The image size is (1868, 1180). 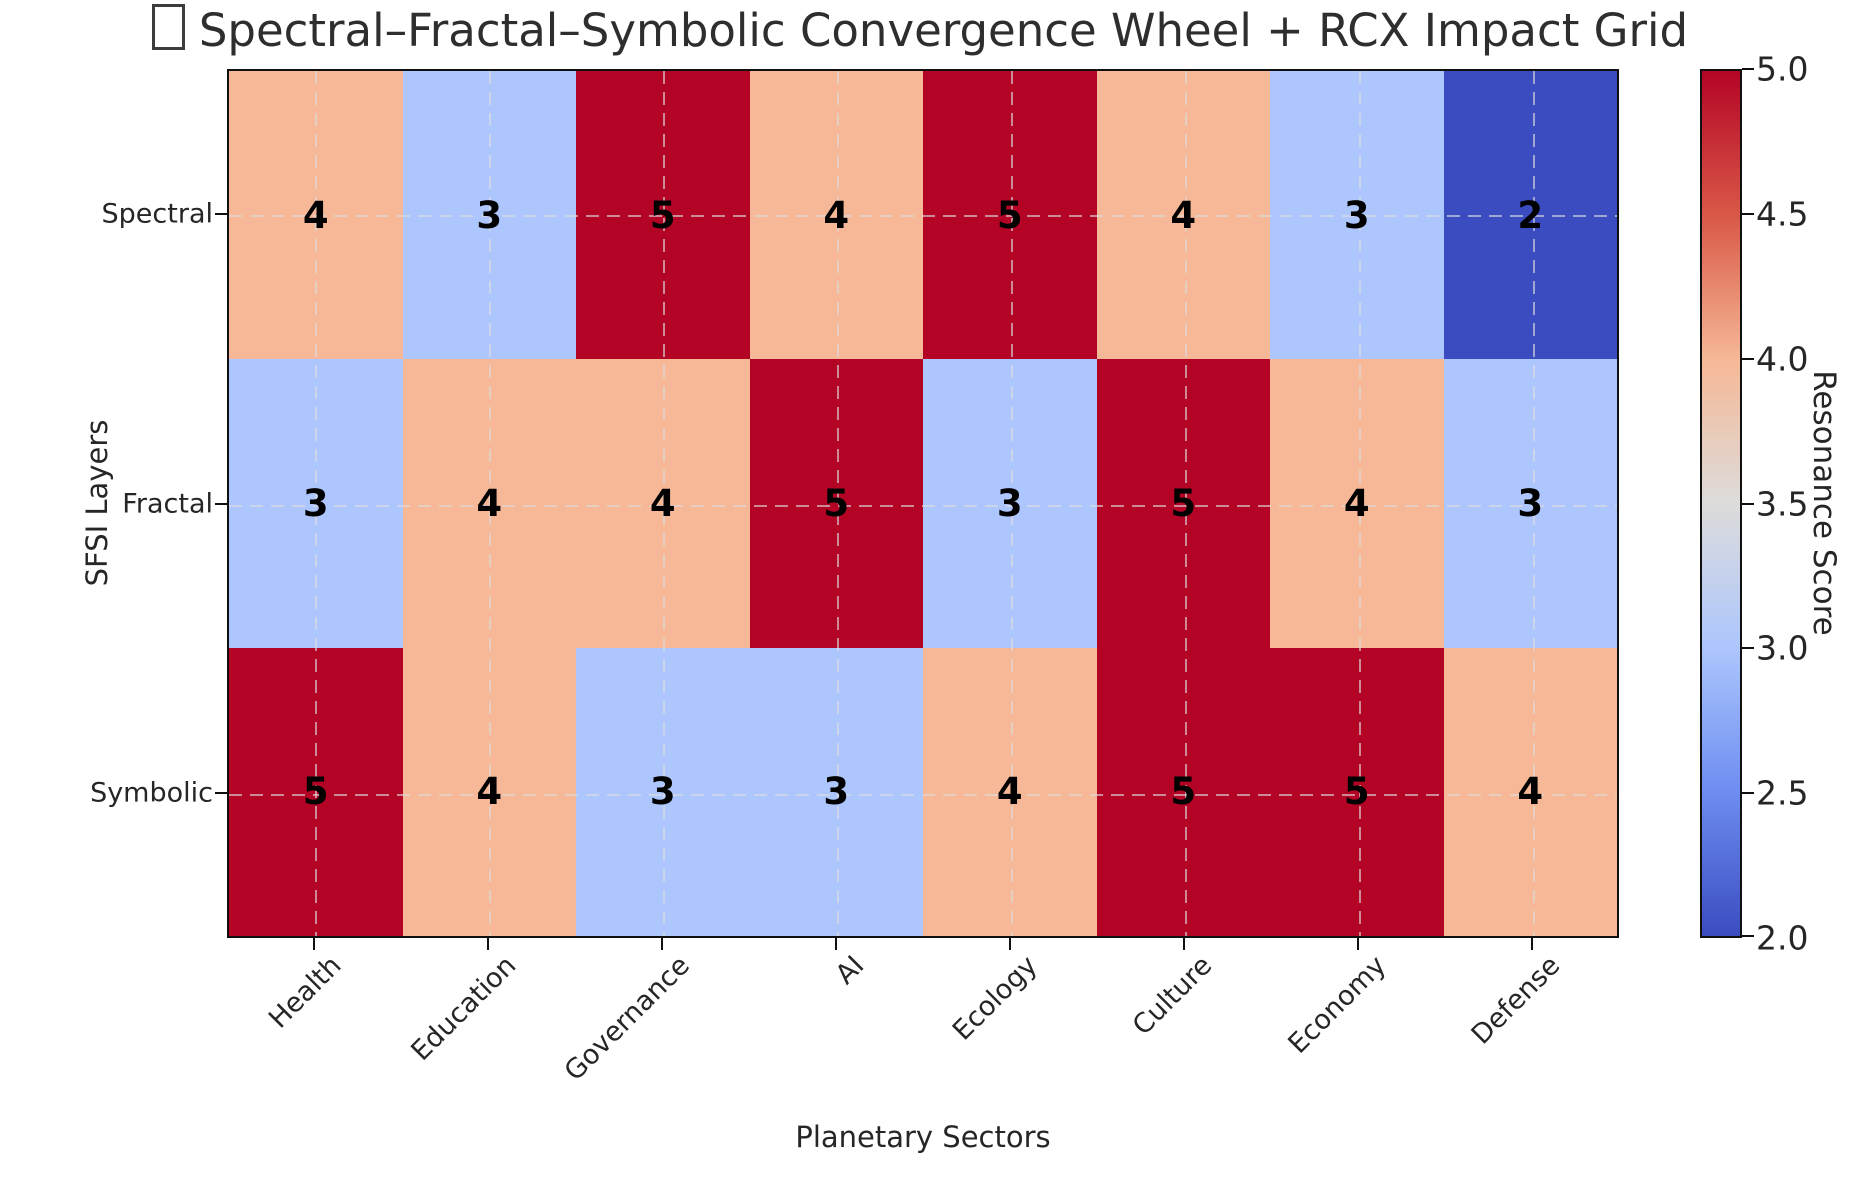 I want to click on y-axis-label: SFSI Layers, so click(x=97, y=503).